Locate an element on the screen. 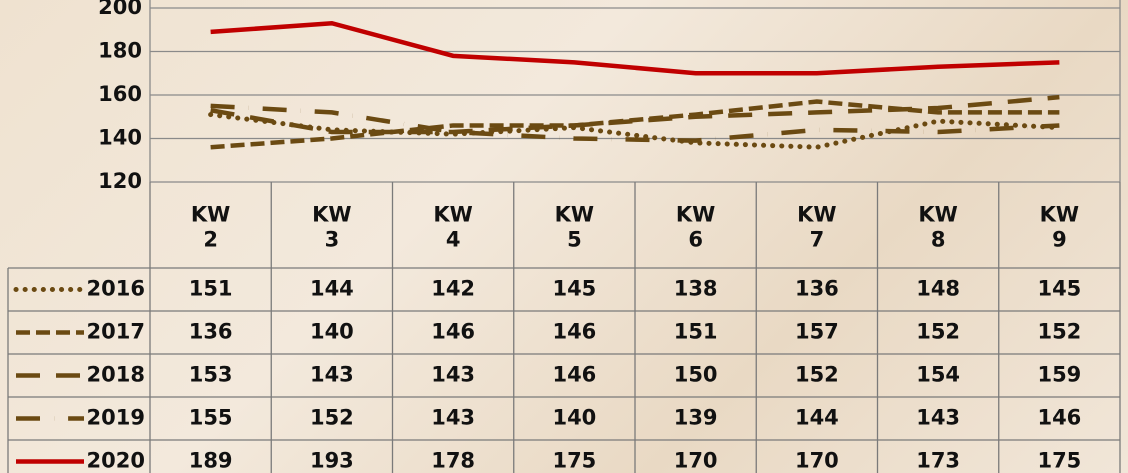 The height and width of the screenshot is (473, 1128). table-cell: 138 is located at coordinates (696, 289).